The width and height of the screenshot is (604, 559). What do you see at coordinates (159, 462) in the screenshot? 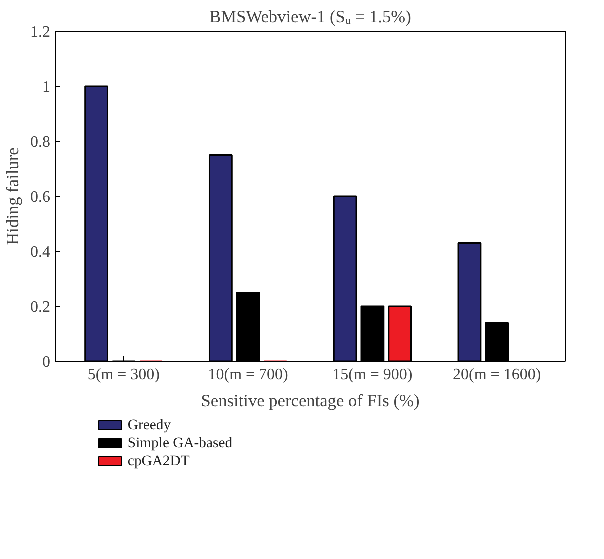
I see `legend-label: cpGA2DT` at bounding box center [159, 462].